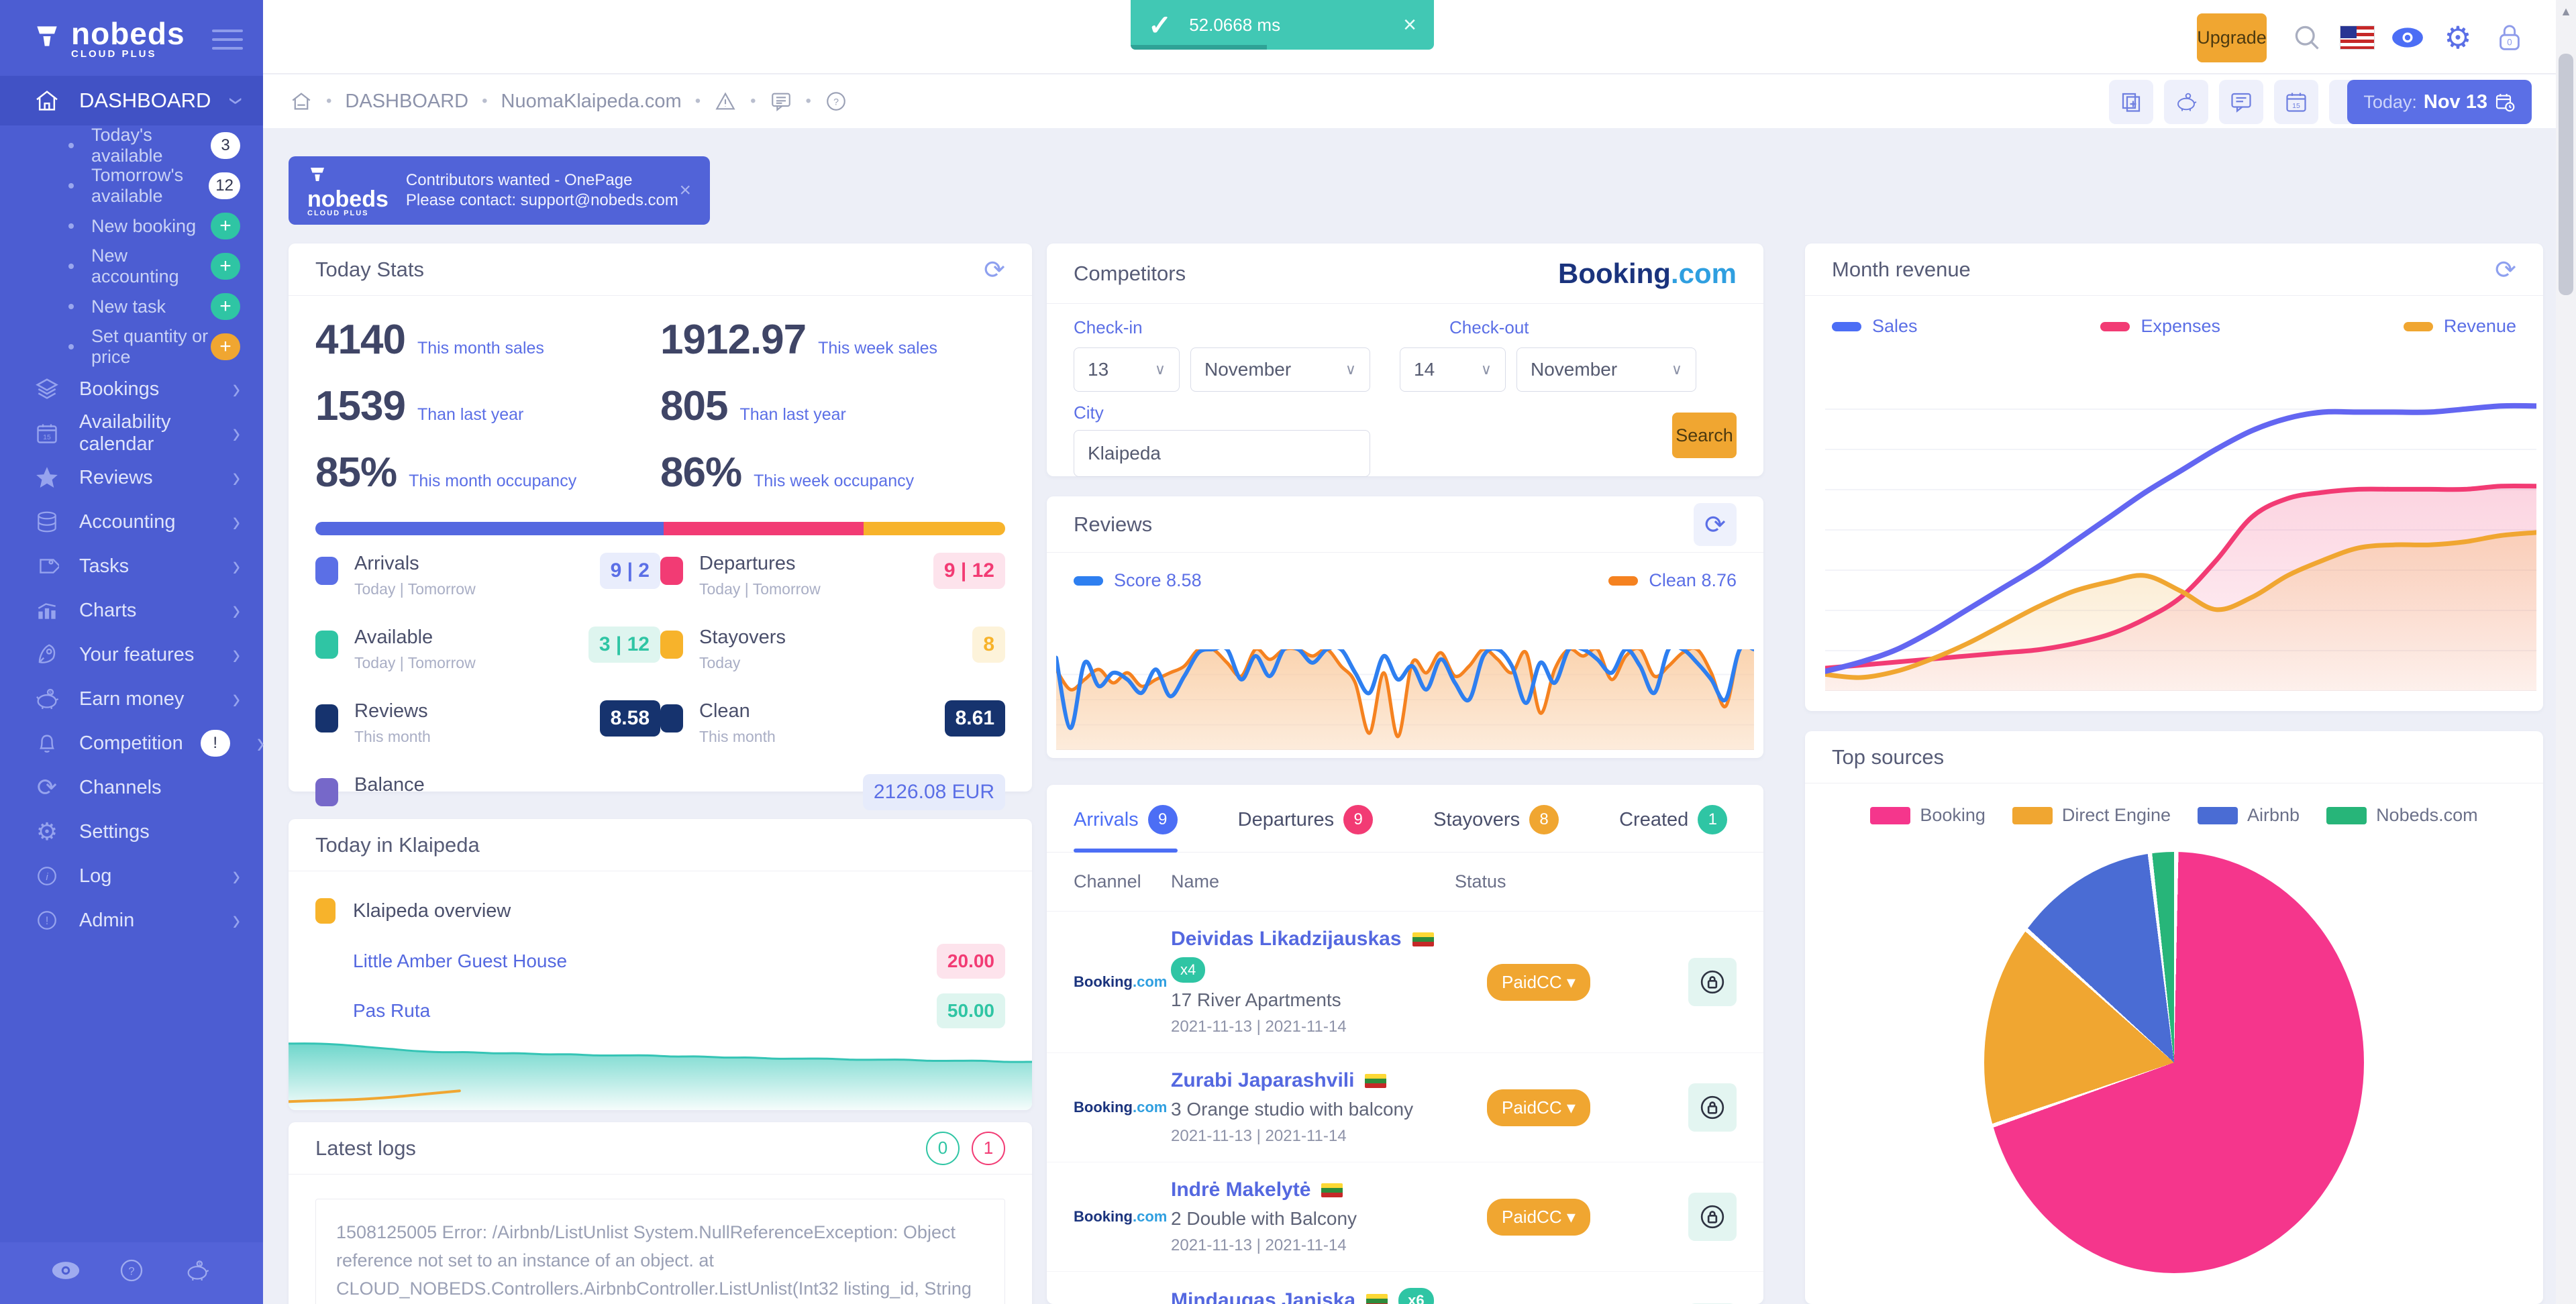 Image resolution: width=2576 pixels, height=1304 pixels. What do you see at coordinates (131, 101) in the screenshot?
I see `sidebar-item-dashboard: DASHBOARD ›` at bounding box center [131, 101].